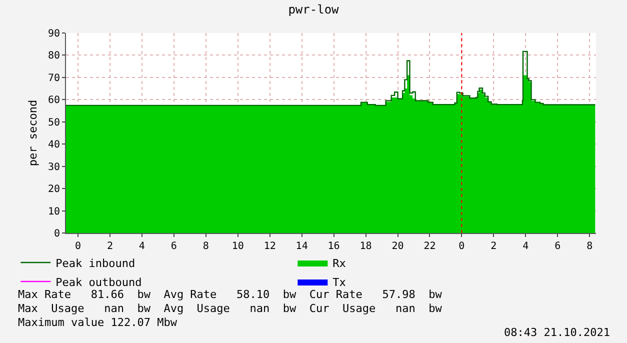 The image size is (627, 343). Describe the element at coordinates (54, 190) in the screenshot. I see `y-tick-label: 20` at that location.